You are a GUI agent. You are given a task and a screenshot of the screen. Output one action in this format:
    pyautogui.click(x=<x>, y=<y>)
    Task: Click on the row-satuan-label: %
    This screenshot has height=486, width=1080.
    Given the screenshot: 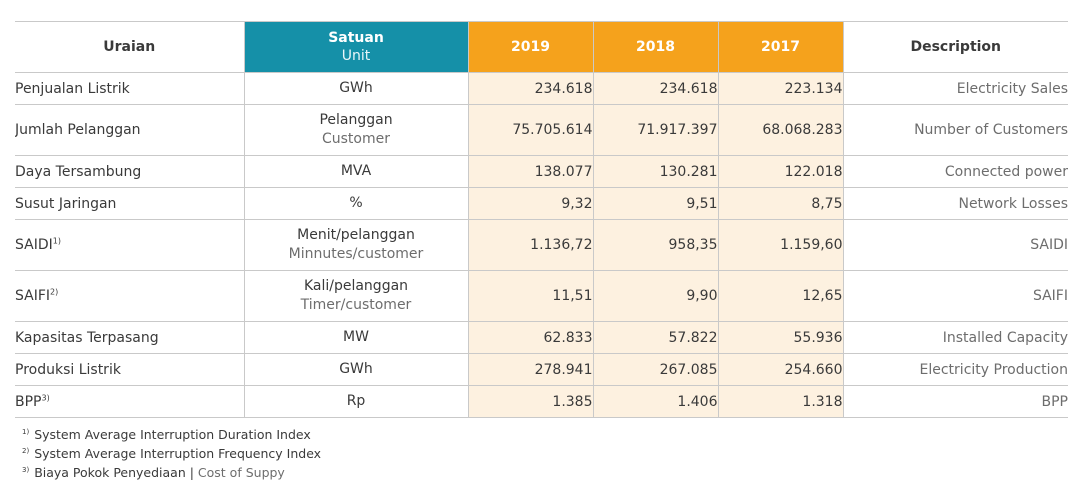 What is the action you would take?
    pyautogui.click(x=356, y=203)
    